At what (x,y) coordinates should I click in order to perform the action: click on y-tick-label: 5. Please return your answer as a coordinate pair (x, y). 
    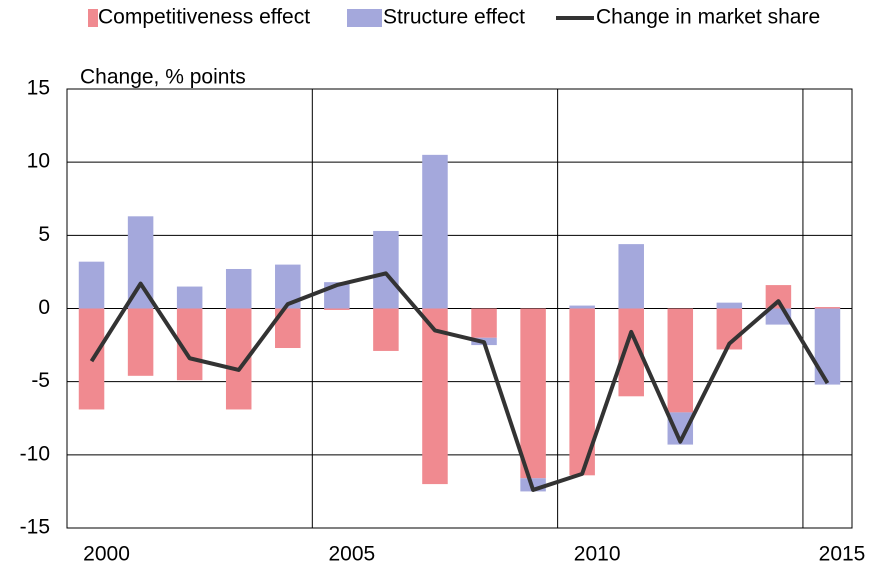
    Looking at the image, I should click on (44, 234).